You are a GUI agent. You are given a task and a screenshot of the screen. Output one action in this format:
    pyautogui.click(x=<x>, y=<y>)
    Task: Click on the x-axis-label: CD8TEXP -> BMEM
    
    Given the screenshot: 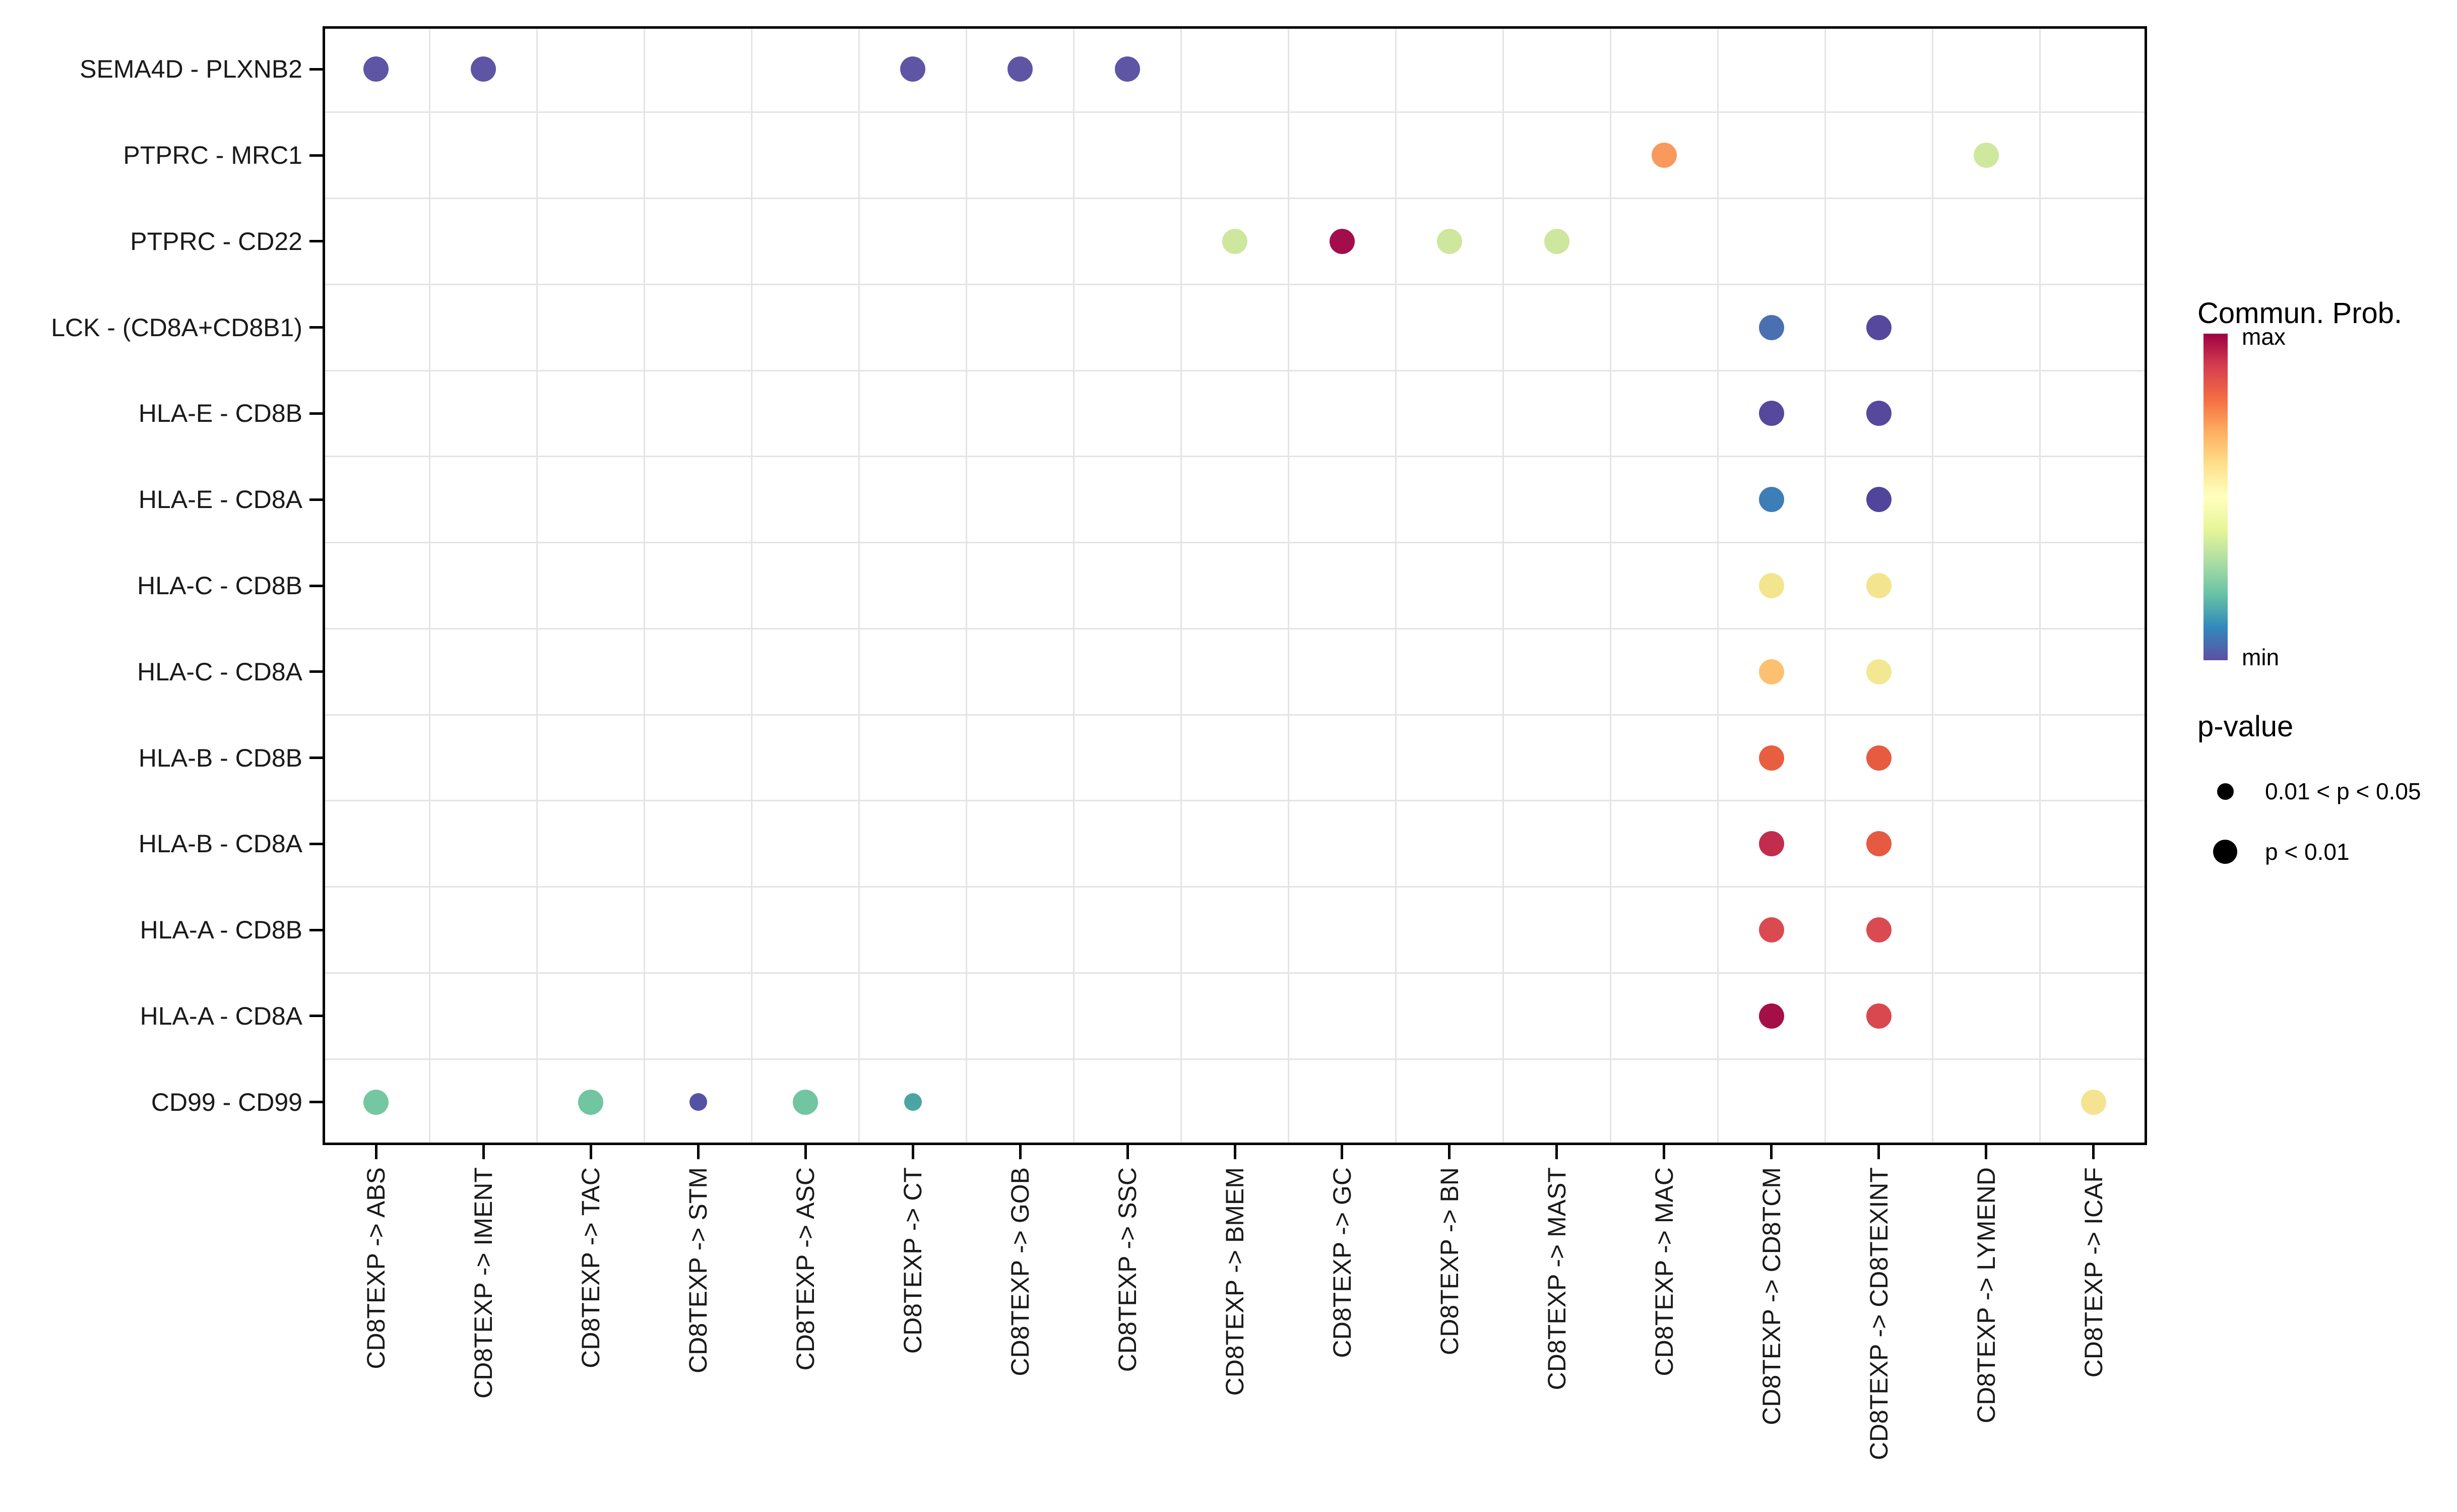 What is the action you would take?
    pyautogui.click(x=1235, y=1282)
    